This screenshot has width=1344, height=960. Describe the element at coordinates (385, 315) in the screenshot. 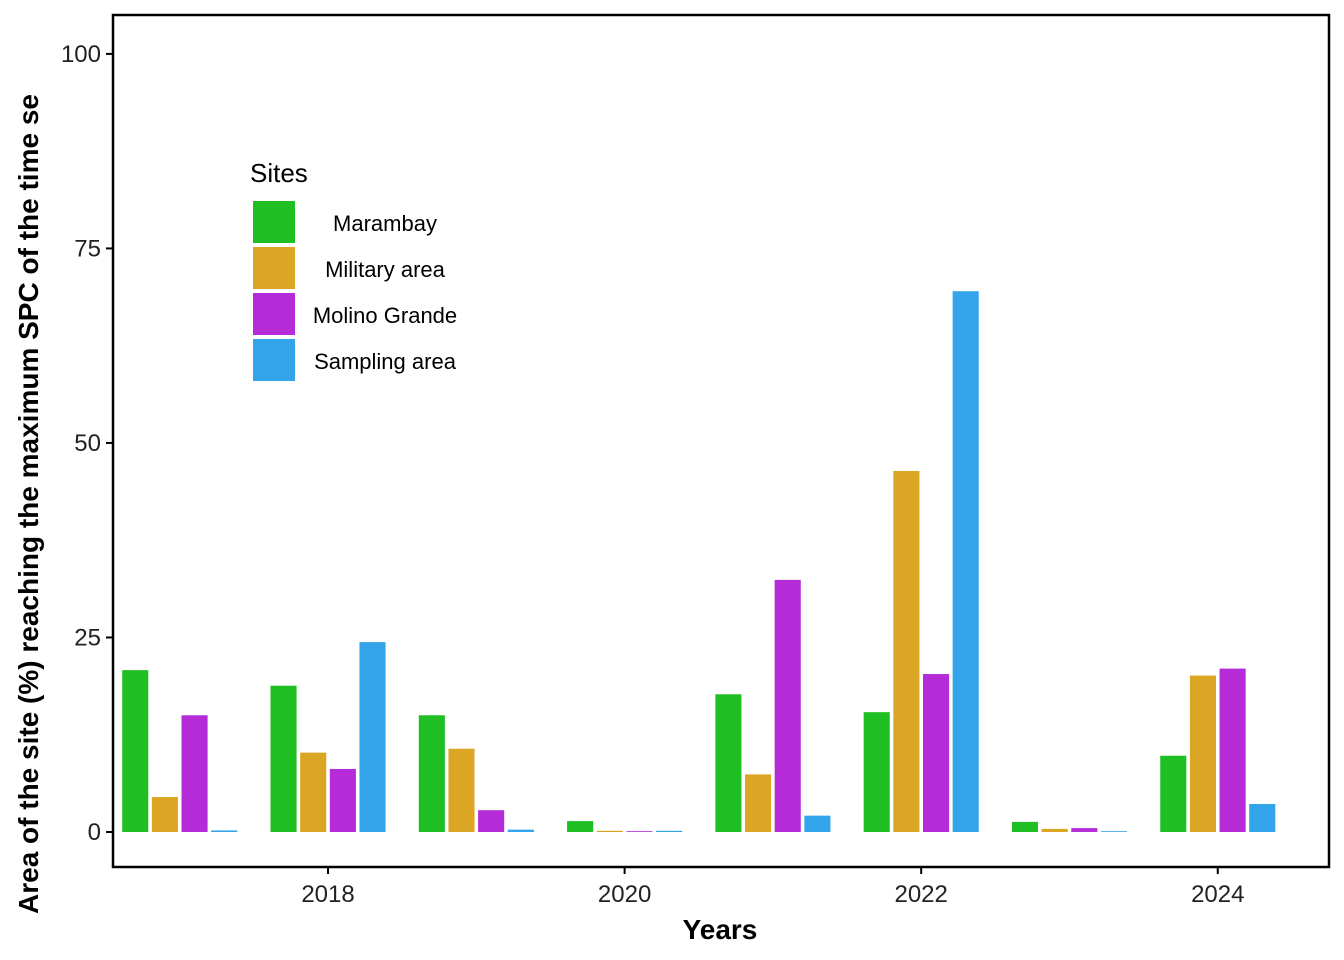

I see `legend-label-molino-grande: Molino Grande` at that location.